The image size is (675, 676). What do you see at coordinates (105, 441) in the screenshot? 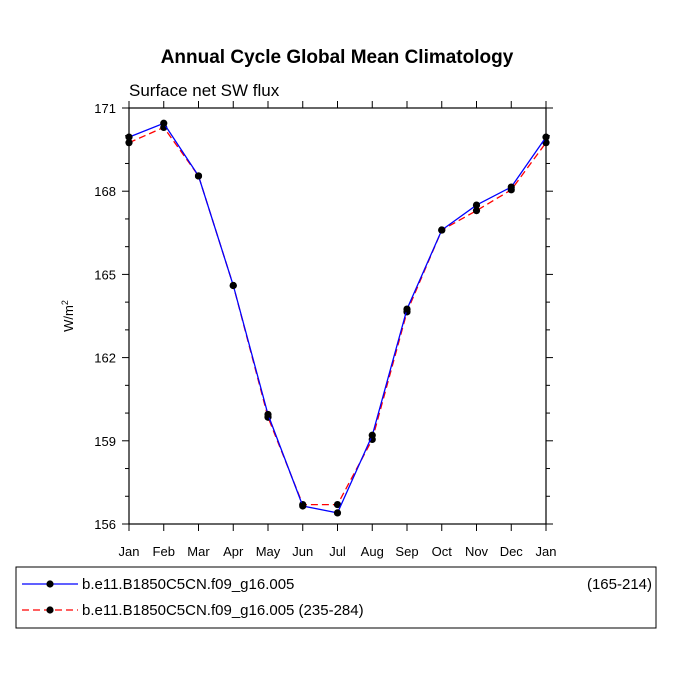
I see `y-tick-label: 159` at bounding box center [105, 441].